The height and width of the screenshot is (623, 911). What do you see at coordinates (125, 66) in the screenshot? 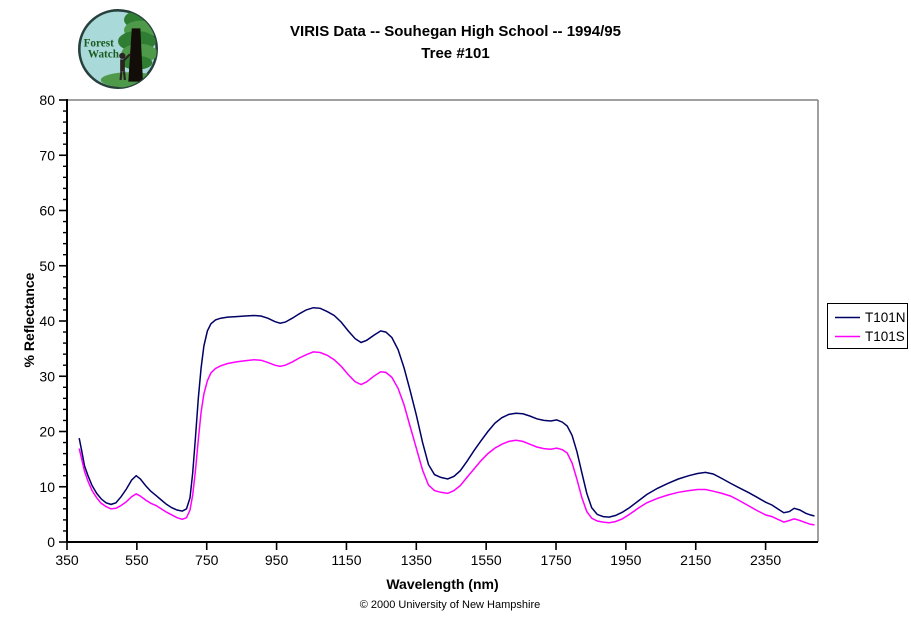
I see `logo-person-icon` at bounding box center [125, 66].